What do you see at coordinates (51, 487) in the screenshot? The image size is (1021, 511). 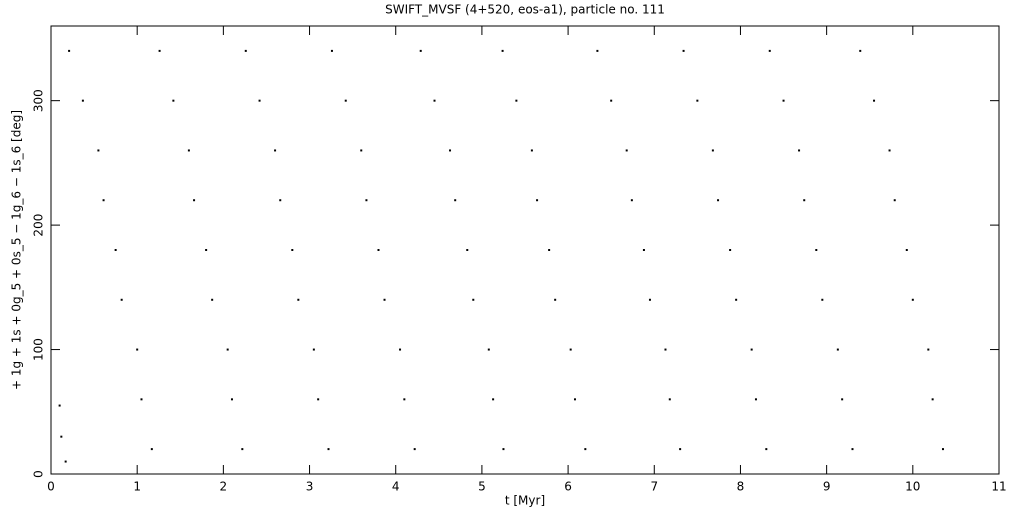 I see `x-tick-label: 0` at bounding box center [51, 487].